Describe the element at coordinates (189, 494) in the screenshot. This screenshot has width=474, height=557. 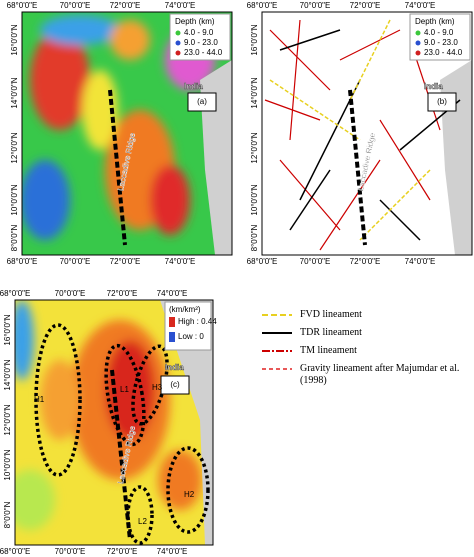
I see `zone-label: H2` at that location.